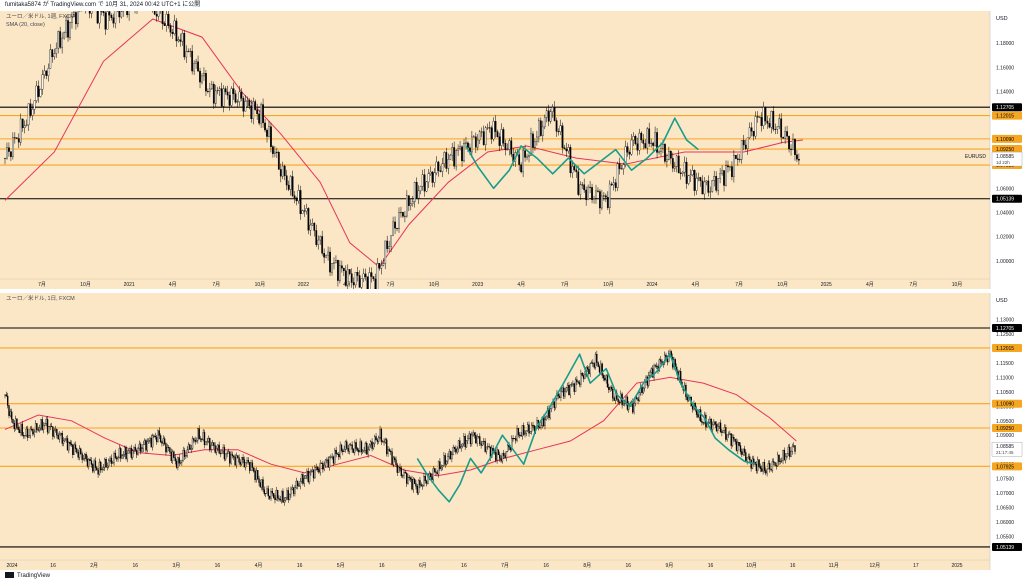 Image resolution: width=1024 pixels, height=583 pixels. What do you see at coordinates (916, 566) in the screenshot?
I see `daily-x-tick-label: 17` at bounding box center [916, 566].